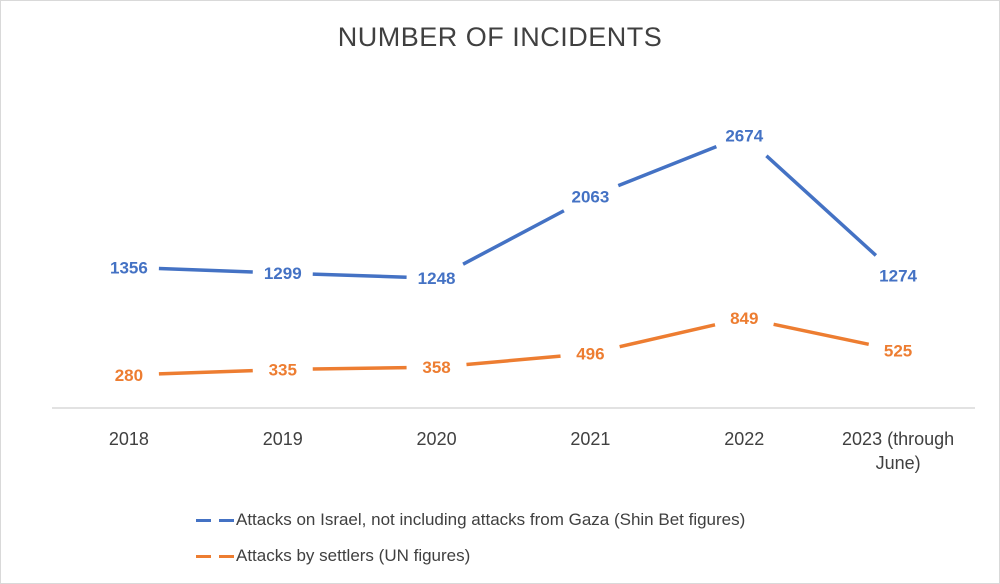  What do you see at coordinates (898, 451) in the screenshot?
I see `x-tick-label: 2023 (through June)` at bounding box center [898, 451].